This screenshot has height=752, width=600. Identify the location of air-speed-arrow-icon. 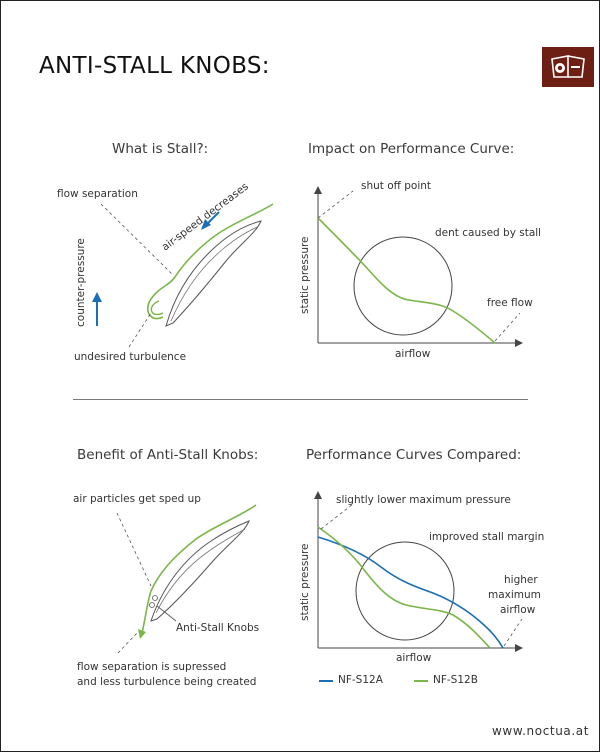
(210, 220).